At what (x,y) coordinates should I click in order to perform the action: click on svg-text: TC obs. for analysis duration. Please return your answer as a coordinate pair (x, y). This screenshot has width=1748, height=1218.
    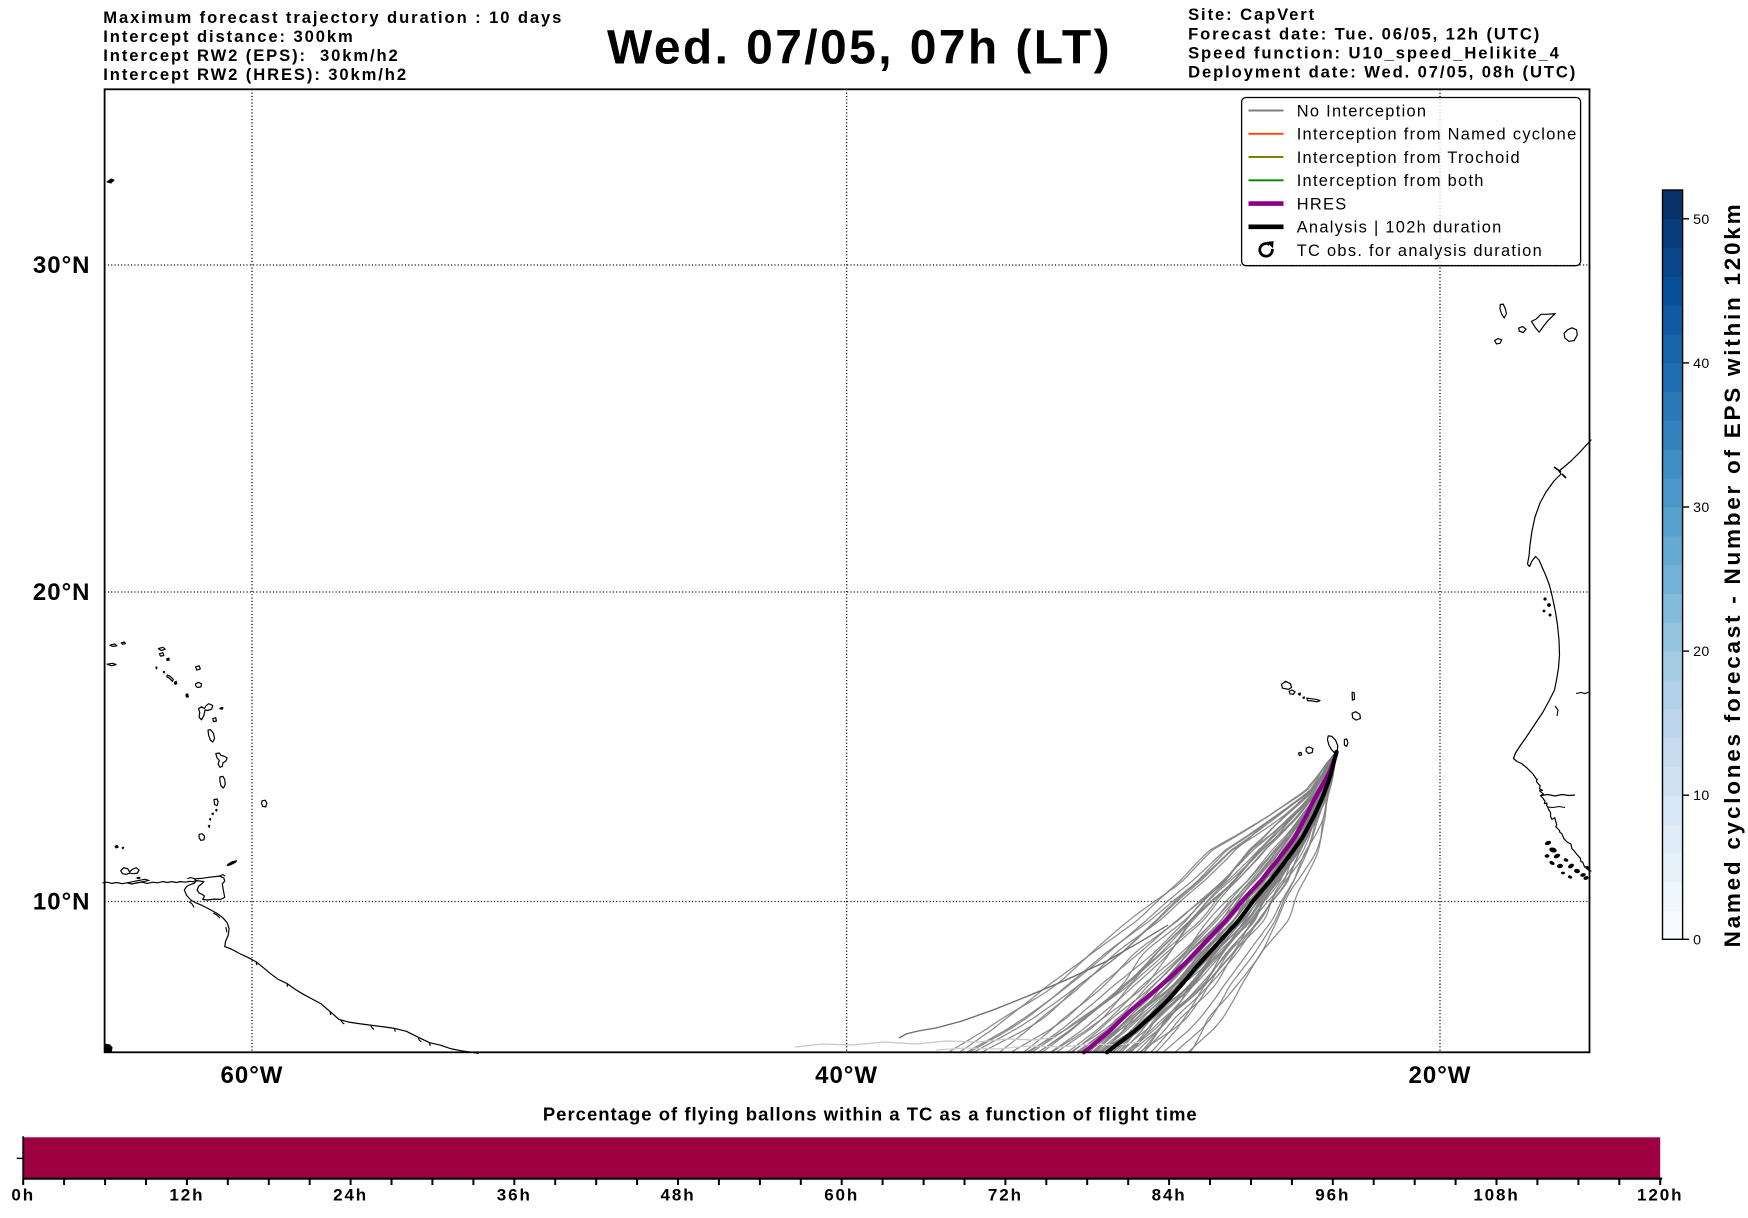
    Looking at the image, I should click on (1420, 251).